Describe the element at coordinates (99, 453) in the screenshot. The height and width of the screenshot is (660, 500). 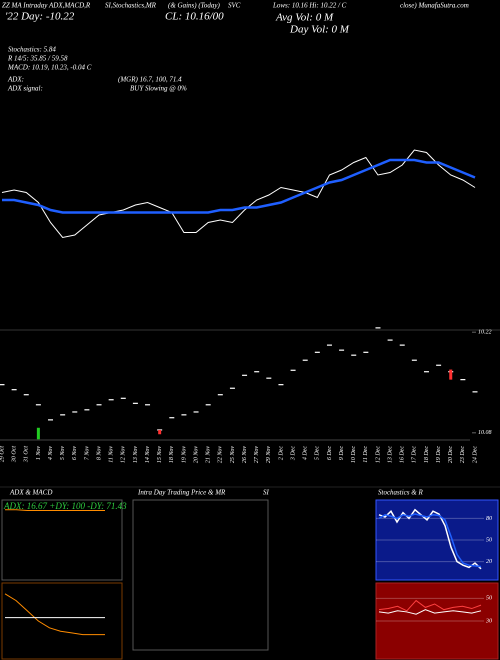
I see `x-tick-label: 8 Nov` at that location.